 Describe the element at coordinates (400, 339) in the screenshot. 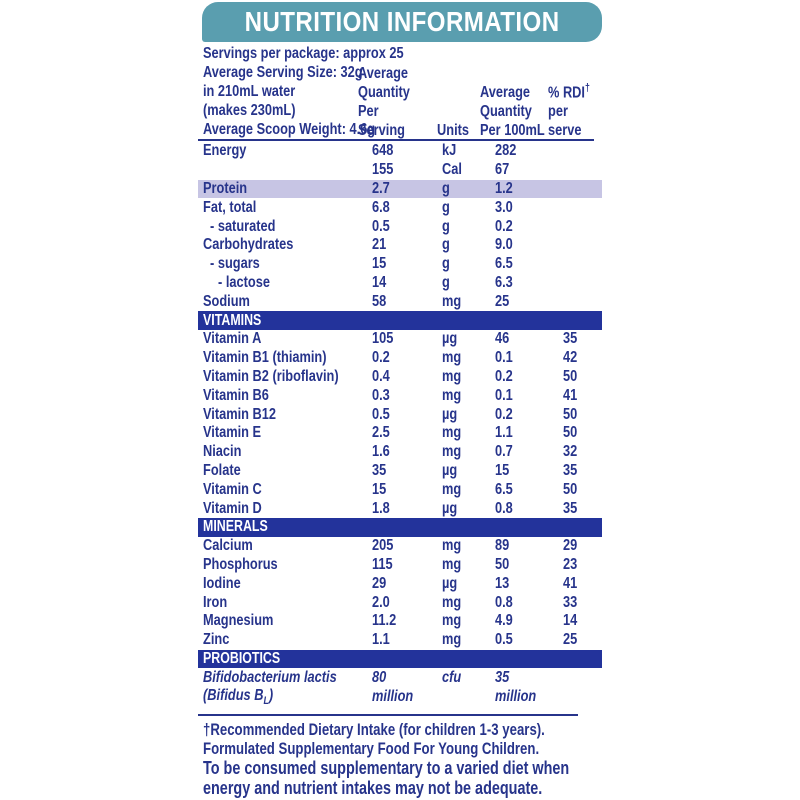

I see `table-row: Vitamin A 105 µg 46 35` at that location.